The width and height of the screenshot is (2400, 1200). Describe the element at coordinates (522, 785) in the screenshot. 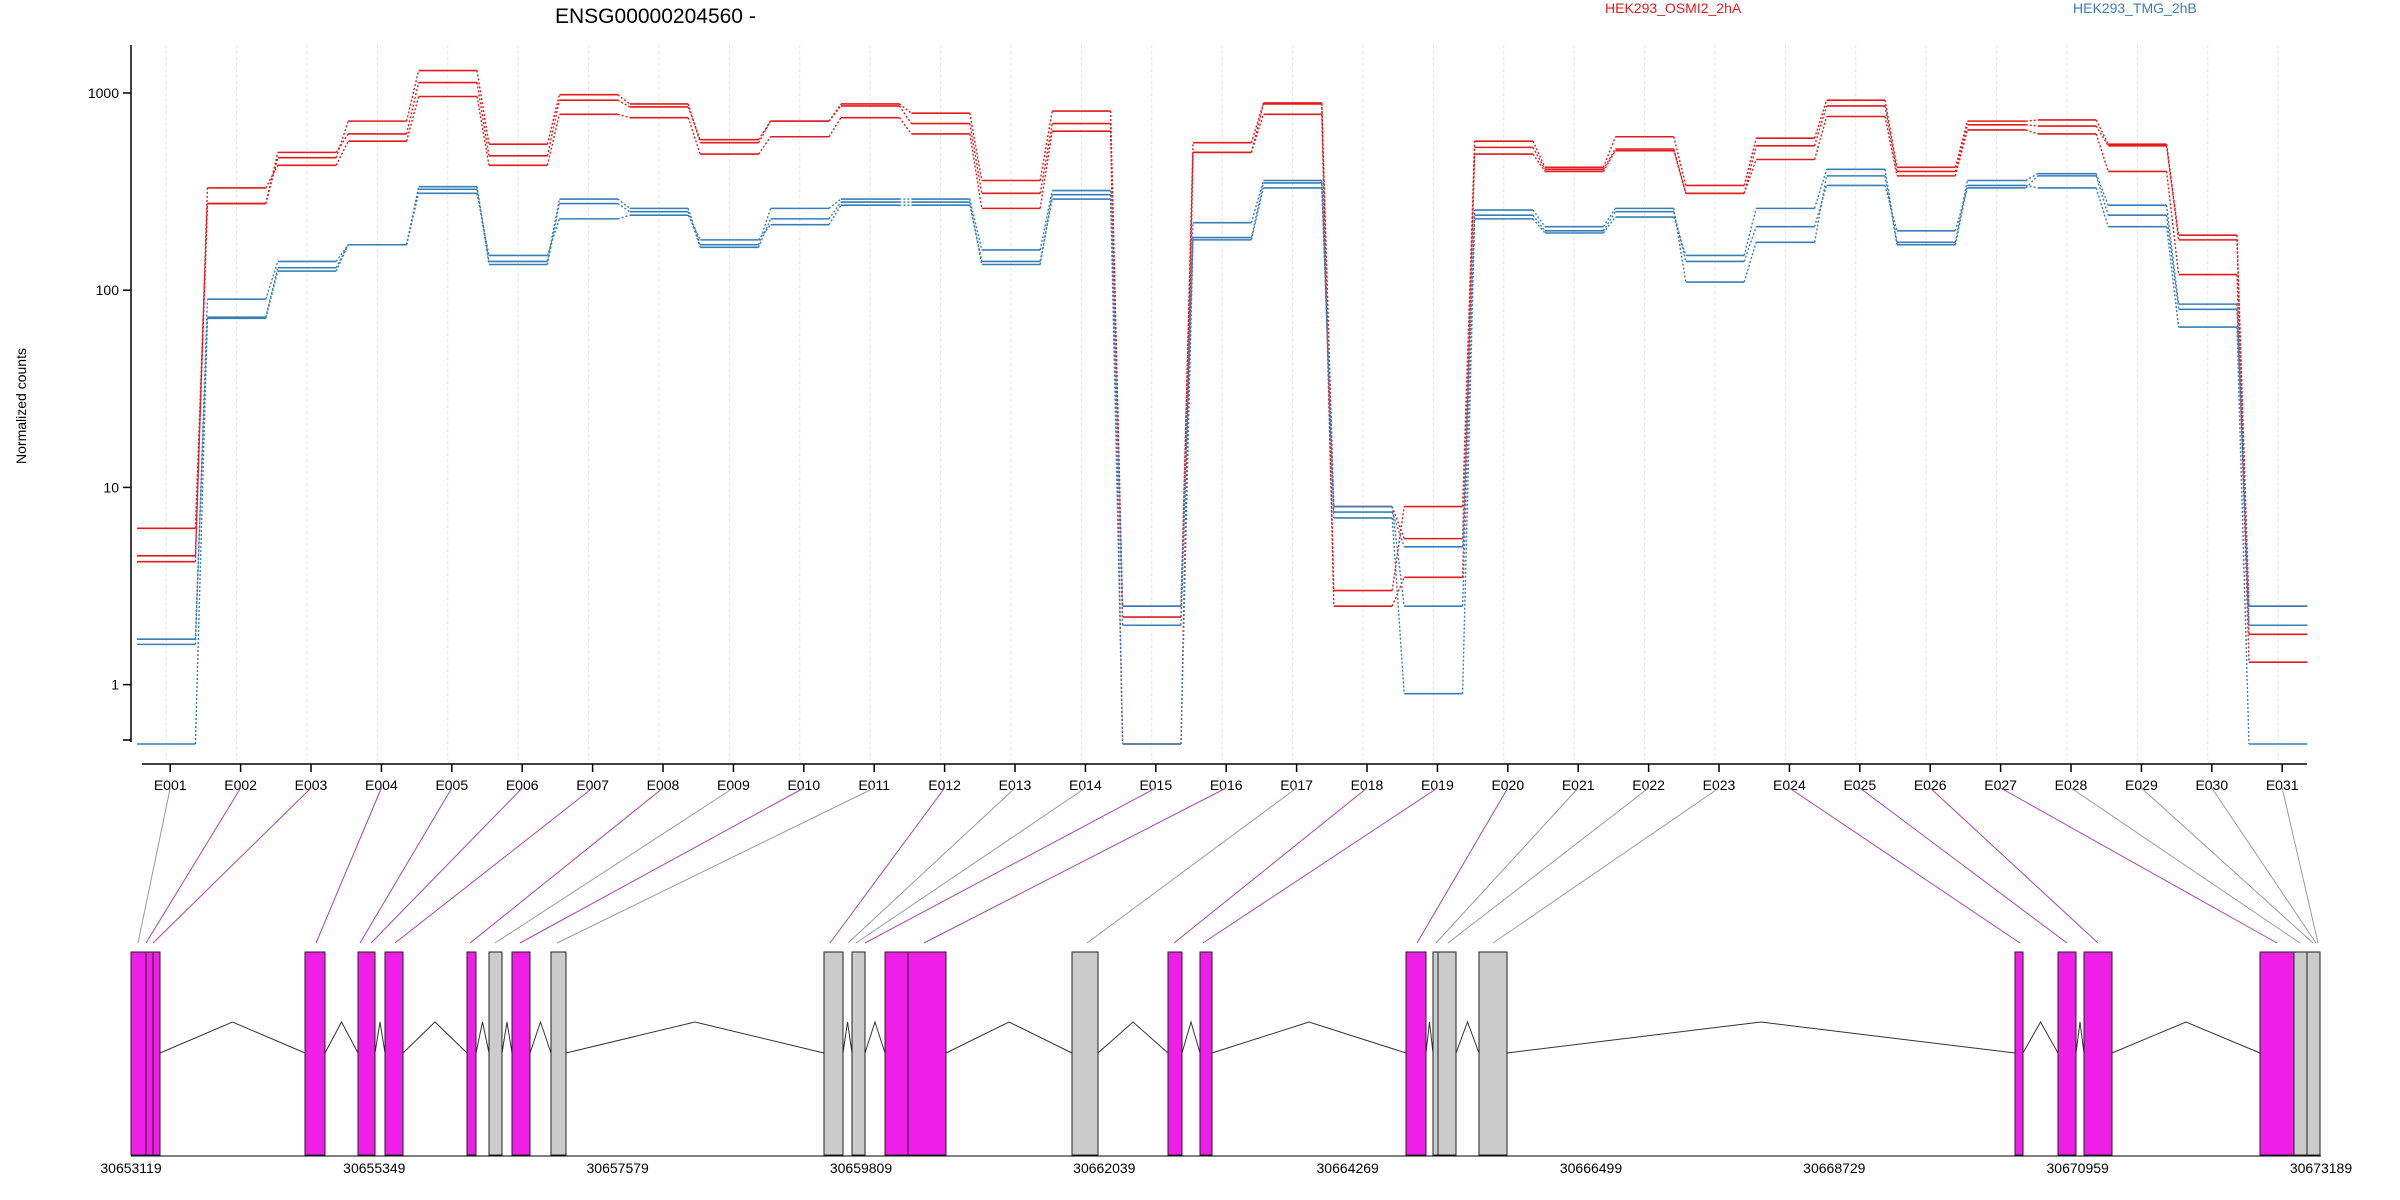

I see `x-tick-label: E006` at that location.